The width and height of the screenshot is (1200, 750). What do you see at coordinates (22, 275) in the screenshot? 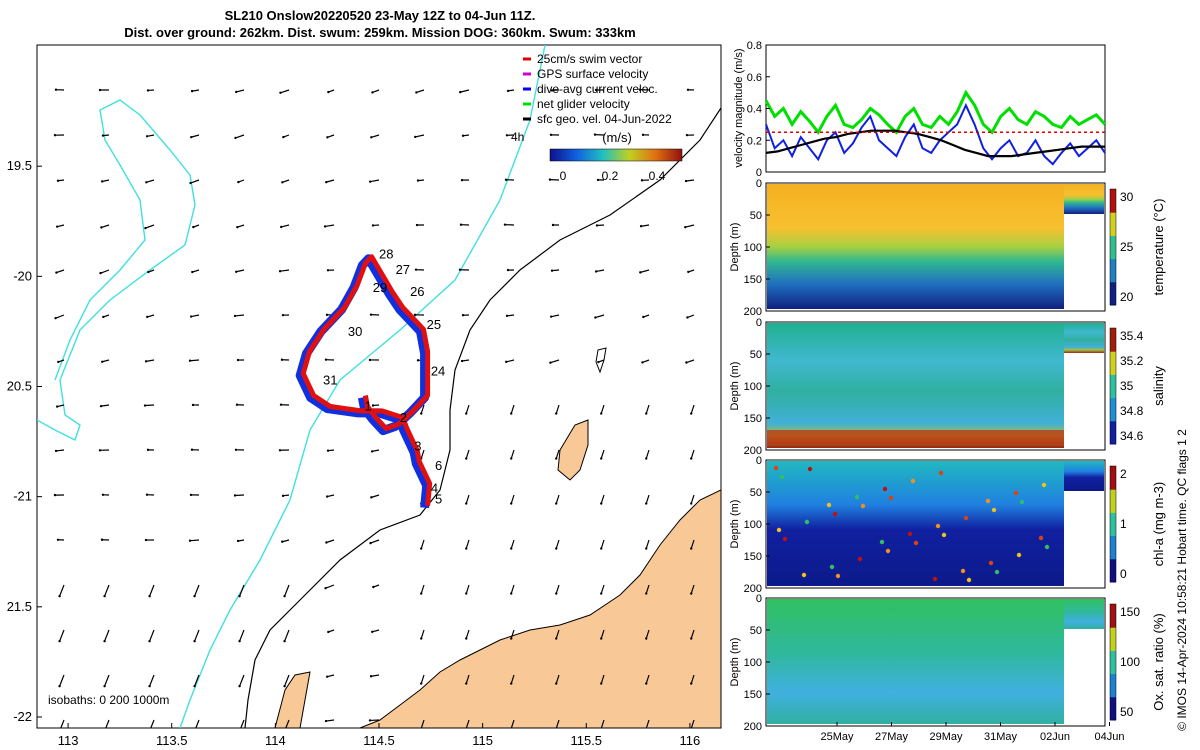
I see `map-ytick-label: -20` at bounding box center [22, 275].